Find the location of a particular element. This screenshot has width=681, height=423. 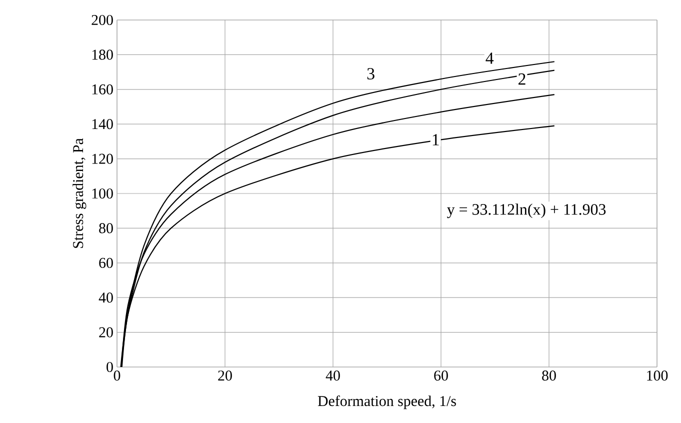

y-tick-label: 40 is located at coordinates (105, 297).